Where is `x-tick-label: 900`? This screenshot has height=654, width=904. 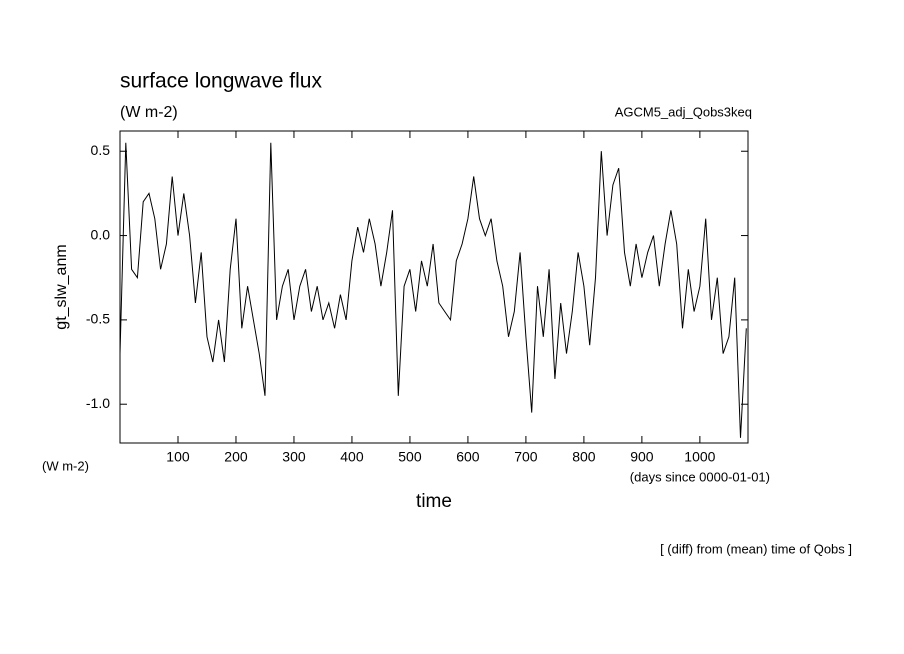 x-tick-label: 900 is located at coordinates (642, 457).